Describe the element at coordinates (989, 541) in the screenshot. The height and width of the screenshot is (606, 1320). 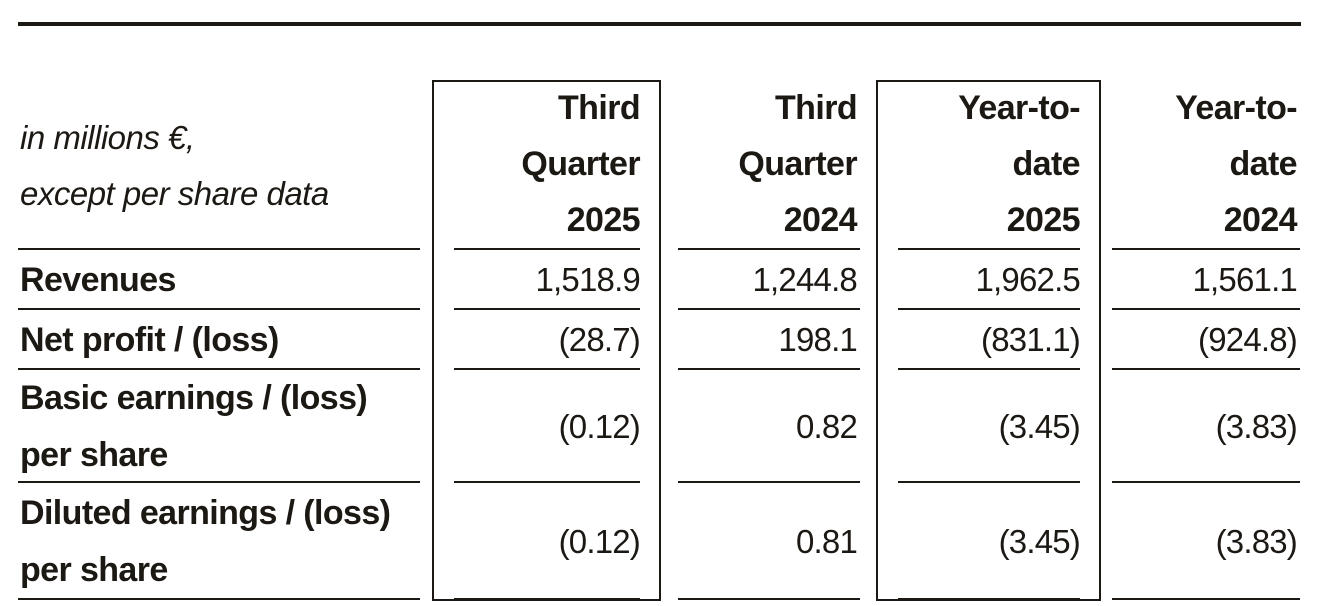
I see `cell-diluted-eps-ytd-2025: (3.45)` at that location.